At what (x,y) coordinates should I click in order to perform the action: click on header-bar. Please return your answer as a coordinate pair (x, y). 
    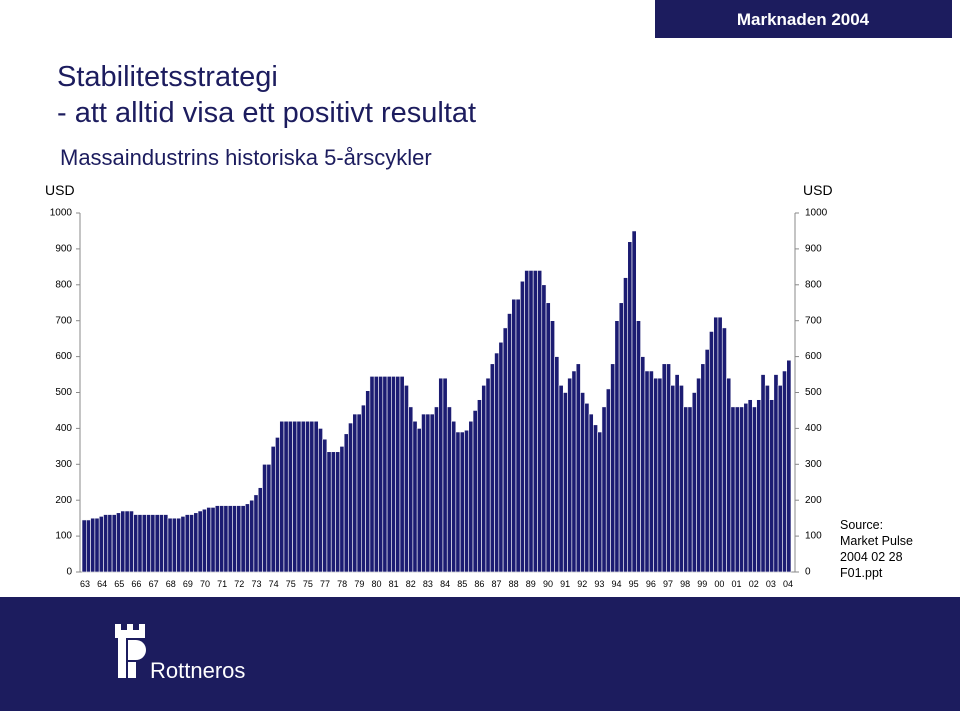
    Looking at the image, I should click on (803, 19).